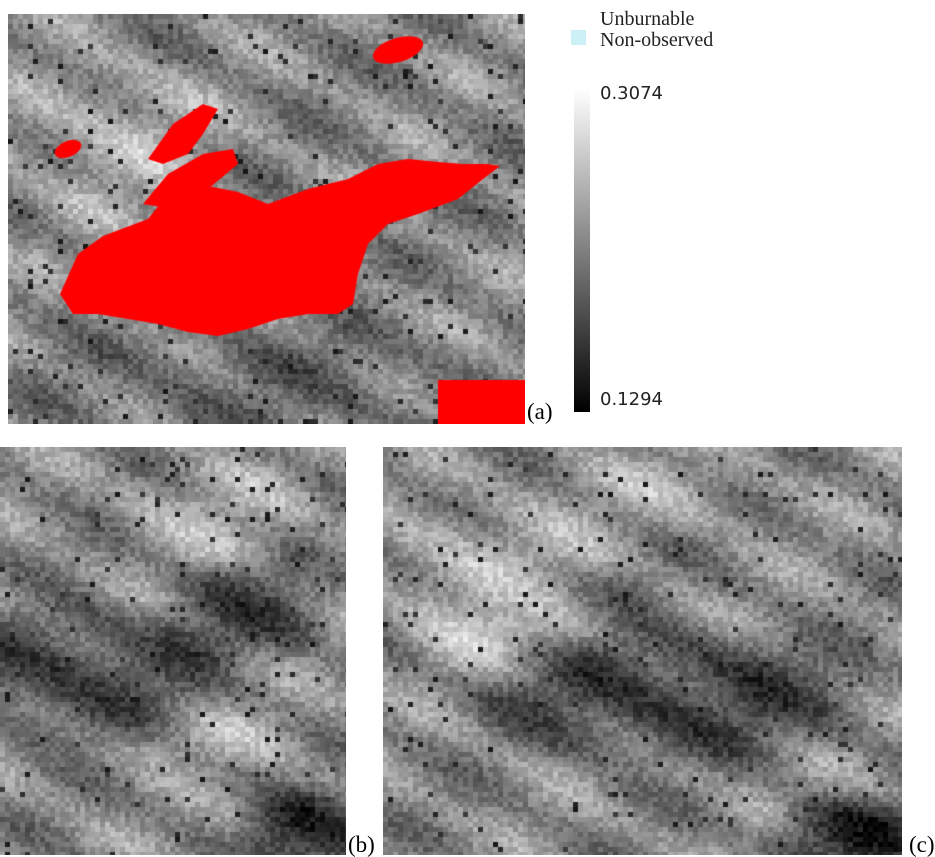  I want to click on legend-non-observed-label: Non-observed, so click(657, 40).